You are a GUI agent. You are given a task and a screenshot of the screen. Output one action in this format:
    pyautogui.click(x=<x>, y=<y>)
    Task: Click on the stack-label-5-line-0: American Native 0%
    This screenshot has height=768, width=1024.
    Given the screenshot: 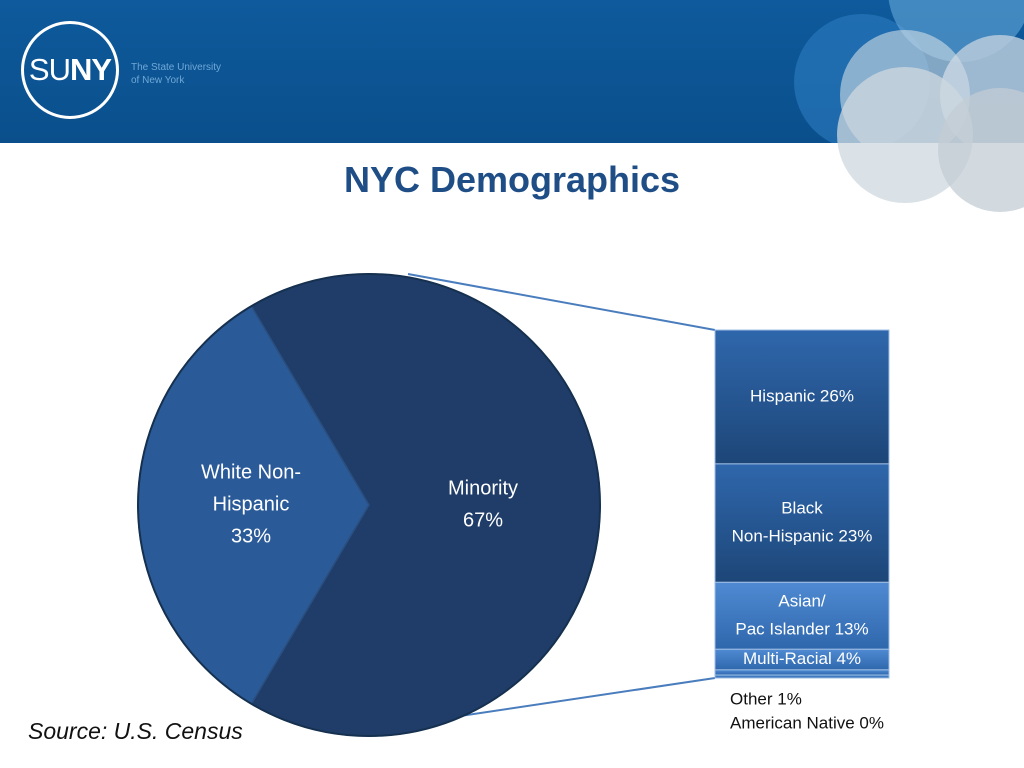 What is the action you would take?
    pyautogui.click(x=807, y=722)
    